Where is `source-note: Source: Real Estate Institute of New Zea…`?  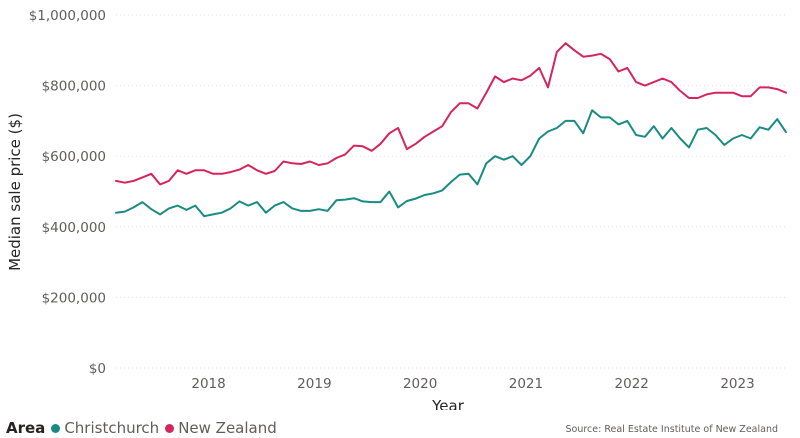 source-note: Source: Real Estate Institute of New Zea… is located at coordinates (671, 429).